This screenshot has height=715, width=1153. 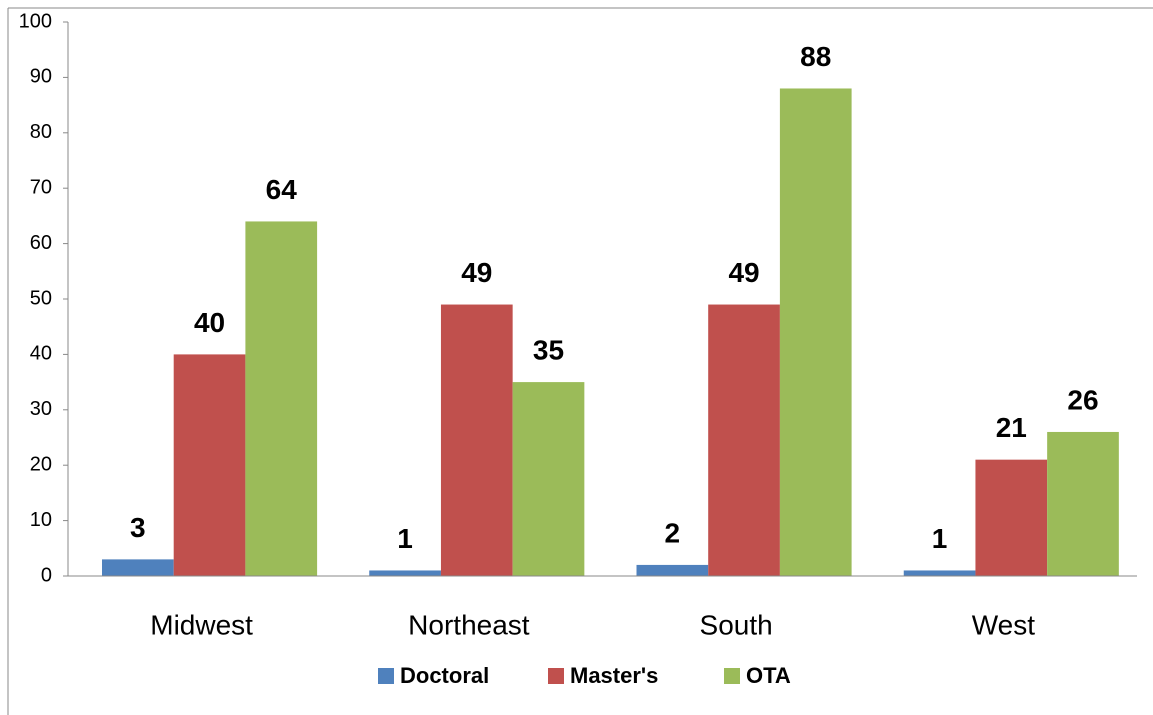 I want to click on y-tick-label: 30, so click(x=41, y=409).